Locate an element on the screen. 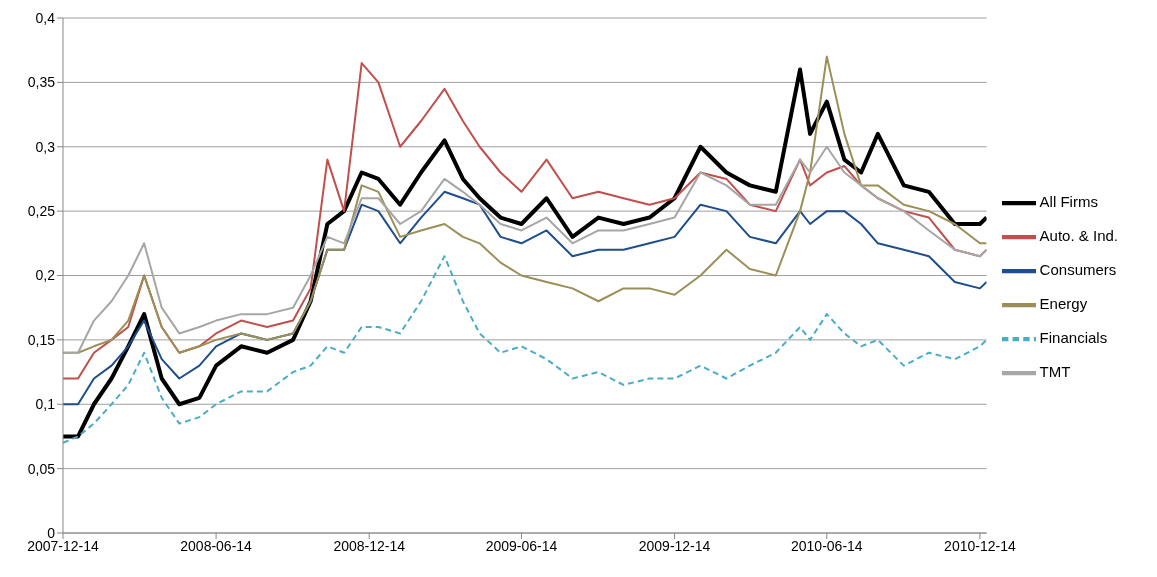 This screenshot has height=577, width=1157. x-tick-label: 2010-06-14 is located at coordinates (827, 545).